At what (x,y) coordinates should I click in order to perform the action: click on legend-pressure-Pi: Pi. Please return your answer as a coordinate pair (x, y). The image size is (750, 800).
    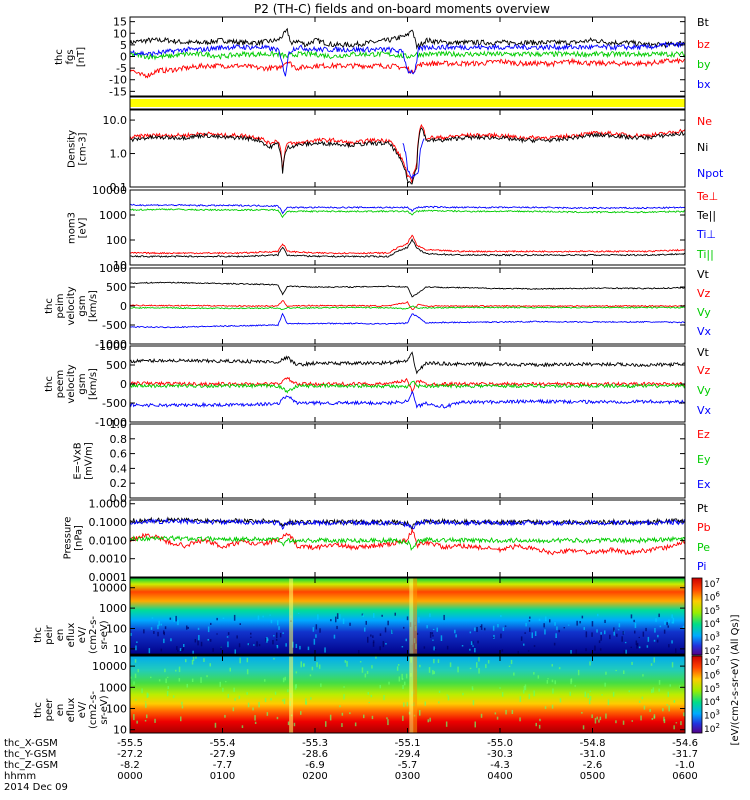
    Looking at the image, I should click on (701, 566).